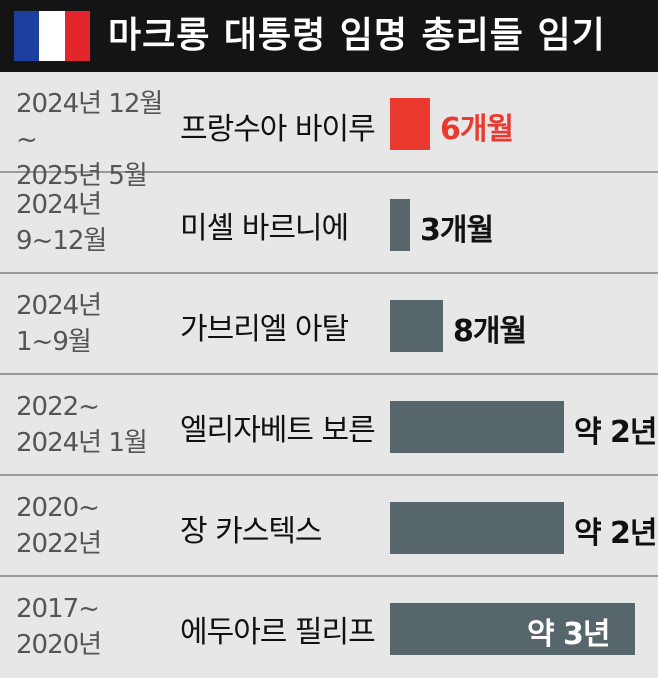 The image size is (658, 678). What do you see at coordinates (61, 223) in the screenshot?
I see `term-period: 2024년 9~12월` at bounding box center [61, 223].